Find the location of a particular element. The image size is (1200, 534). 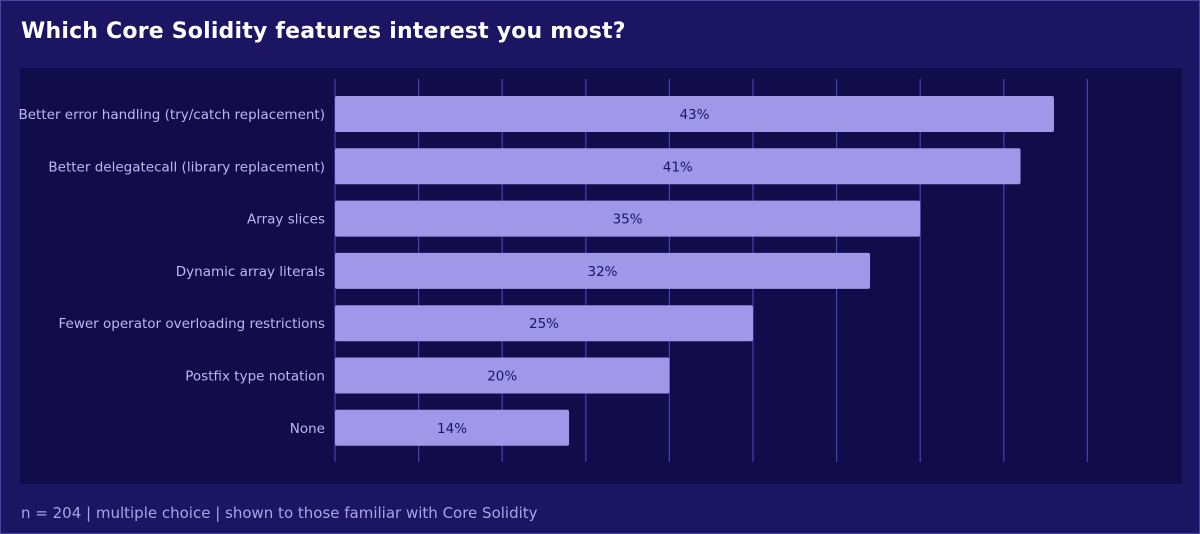

category-label: None is located at coordinates (307, 429).